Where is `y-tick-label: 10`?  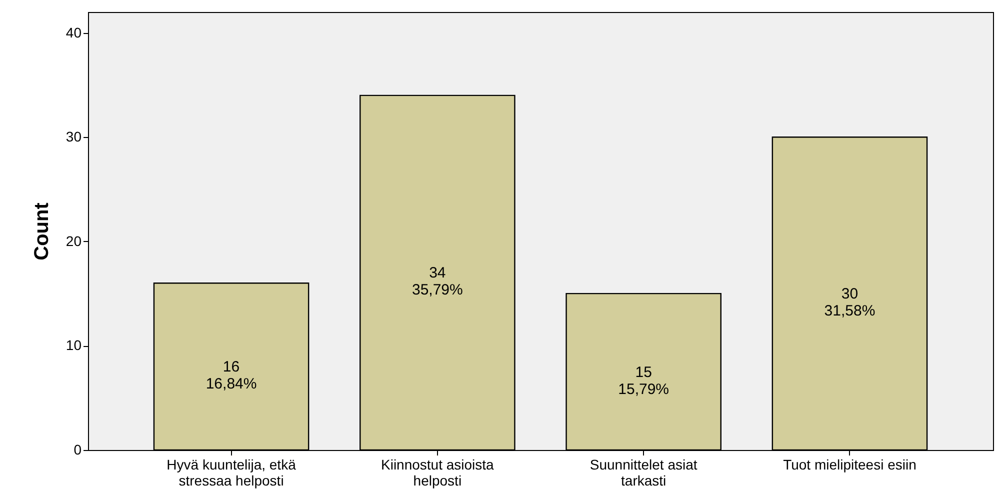
y-tick-label: 10 is located at coordinates (74, 345).